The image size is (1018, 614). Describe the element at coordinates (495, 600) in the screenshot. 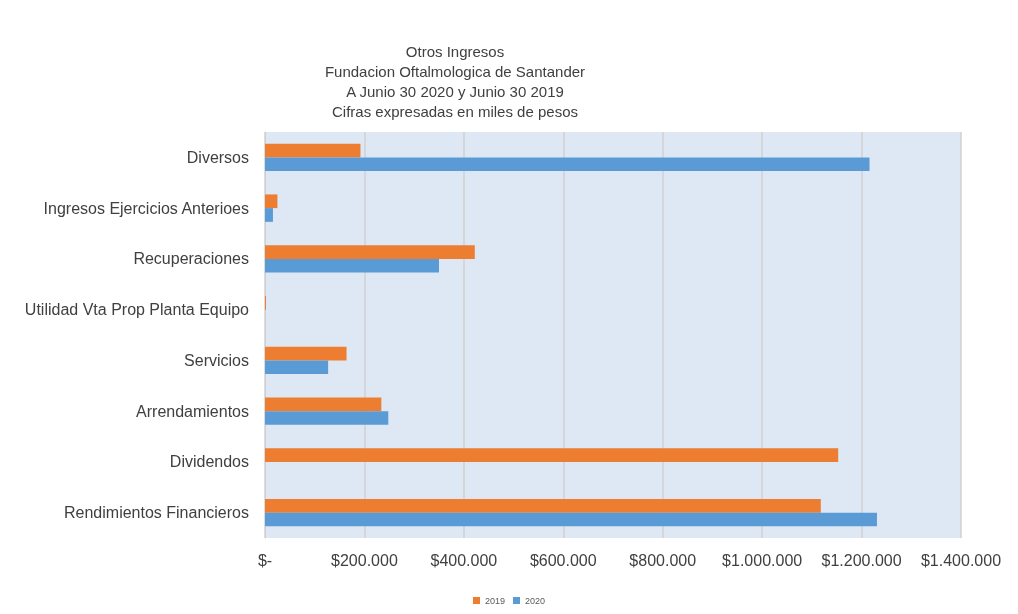

I see `legend-label: 2019` at that location.